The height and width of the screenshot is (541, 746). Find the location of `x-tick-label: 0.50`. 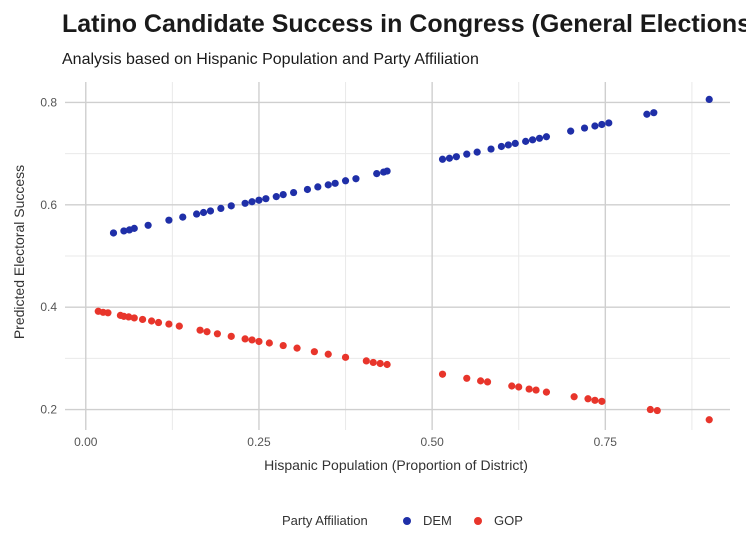

x-tick-label: 0.50 is located at coordinates (432, 442).